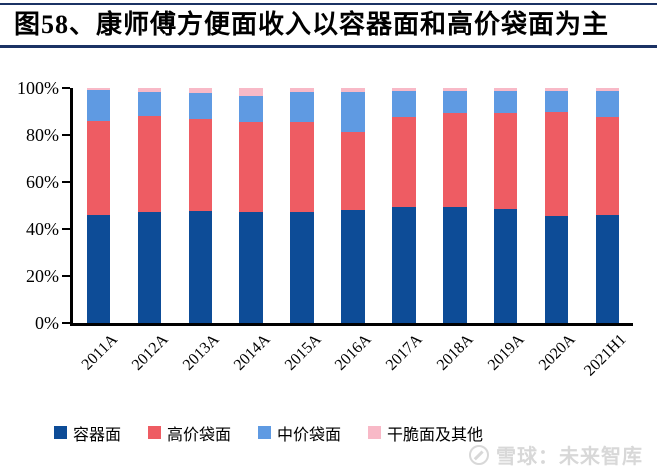  Describe the element at coordinates (404, 352) in the screenshot. I see `x-axis-tick-label: 2017A` at that location.